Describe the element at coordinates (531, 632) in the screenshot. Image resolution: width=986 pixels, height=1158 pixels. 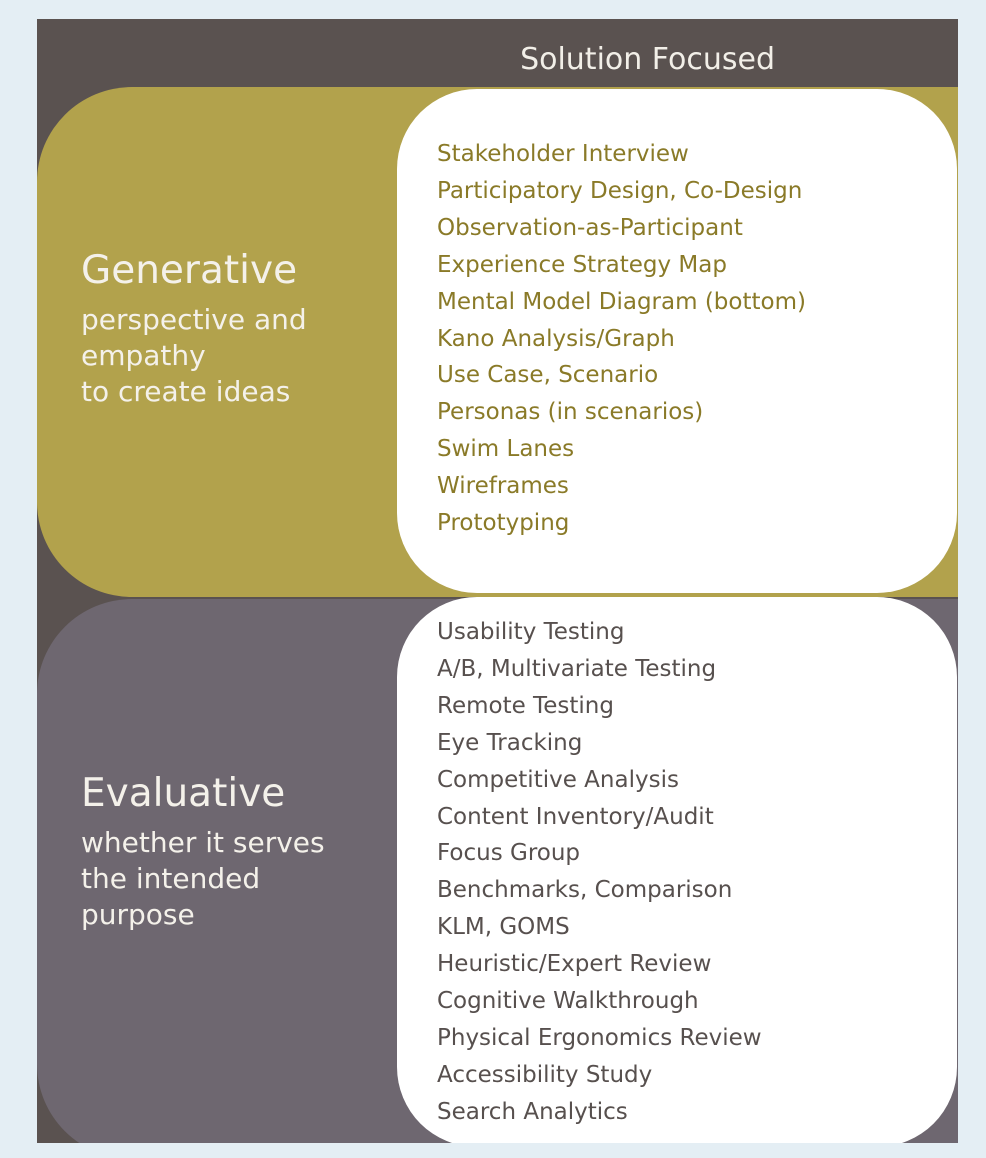
I see `method-item: Usability Testing` at that location.